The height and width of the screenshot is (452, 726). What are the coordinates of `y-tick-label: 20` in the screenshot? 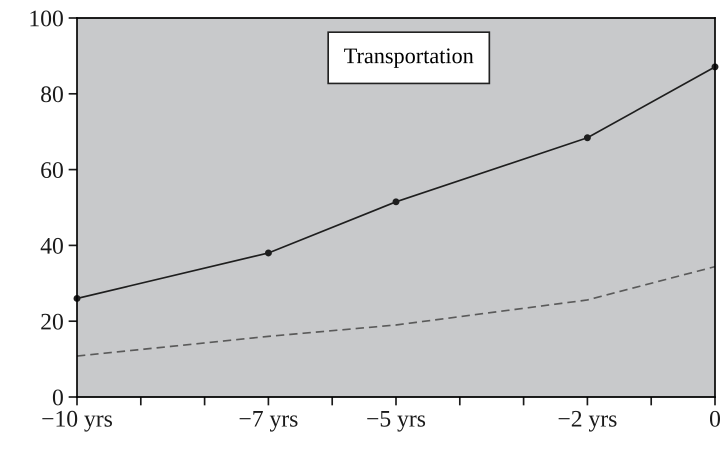 It's located at (52, 322).